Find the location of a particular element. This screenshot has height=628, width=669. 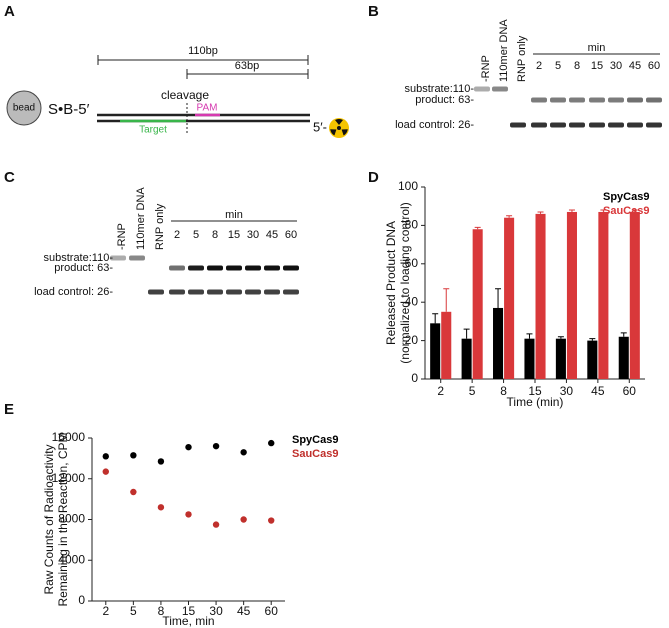

lane-label: 5 is located at coordinates (196, 235).